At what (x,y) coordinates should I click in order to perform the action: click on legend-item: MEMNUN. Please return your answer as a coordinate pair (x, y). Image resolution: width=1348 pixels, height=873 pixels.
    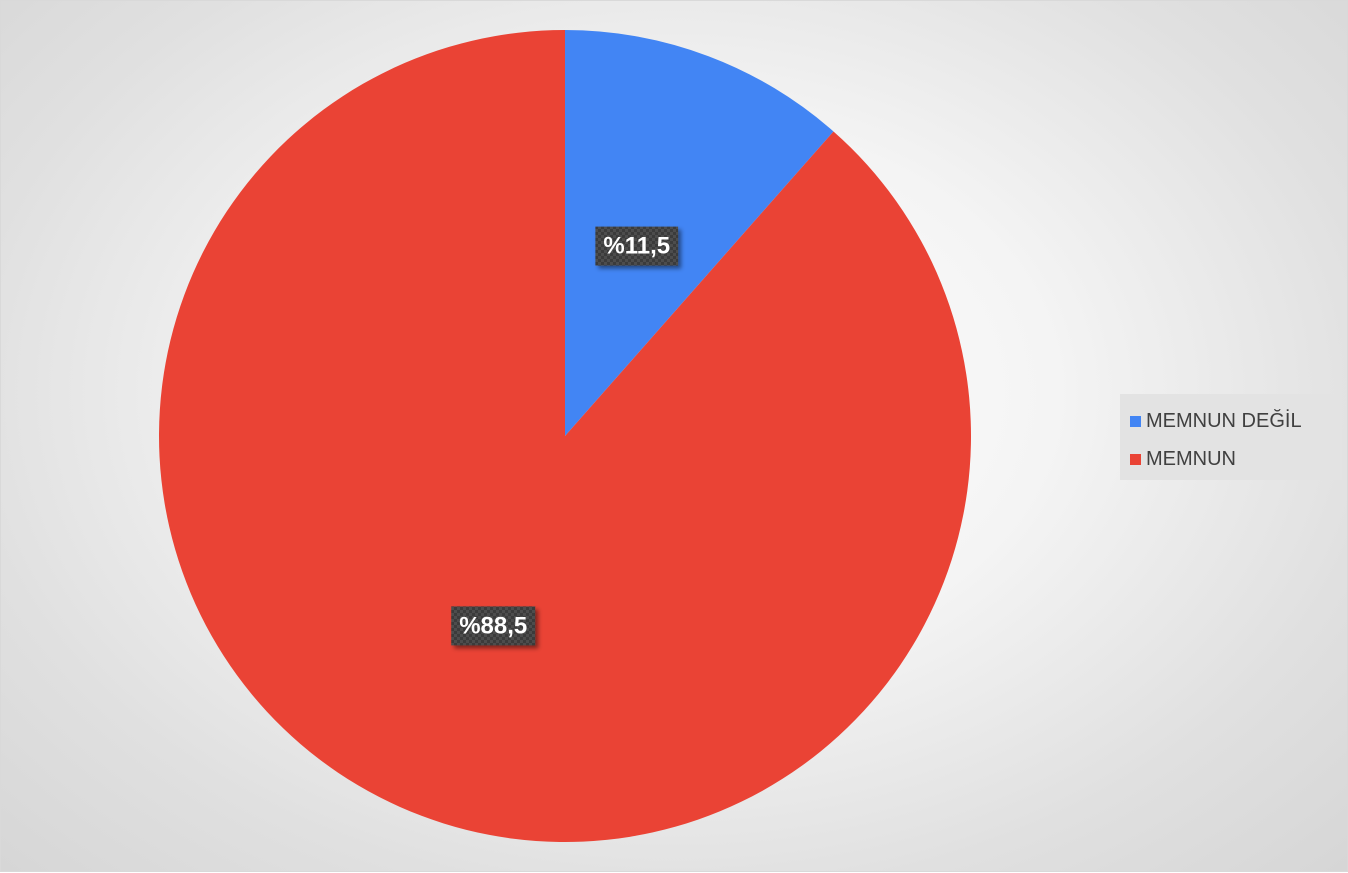
    Looking at the image, I should click on (1236, 459).